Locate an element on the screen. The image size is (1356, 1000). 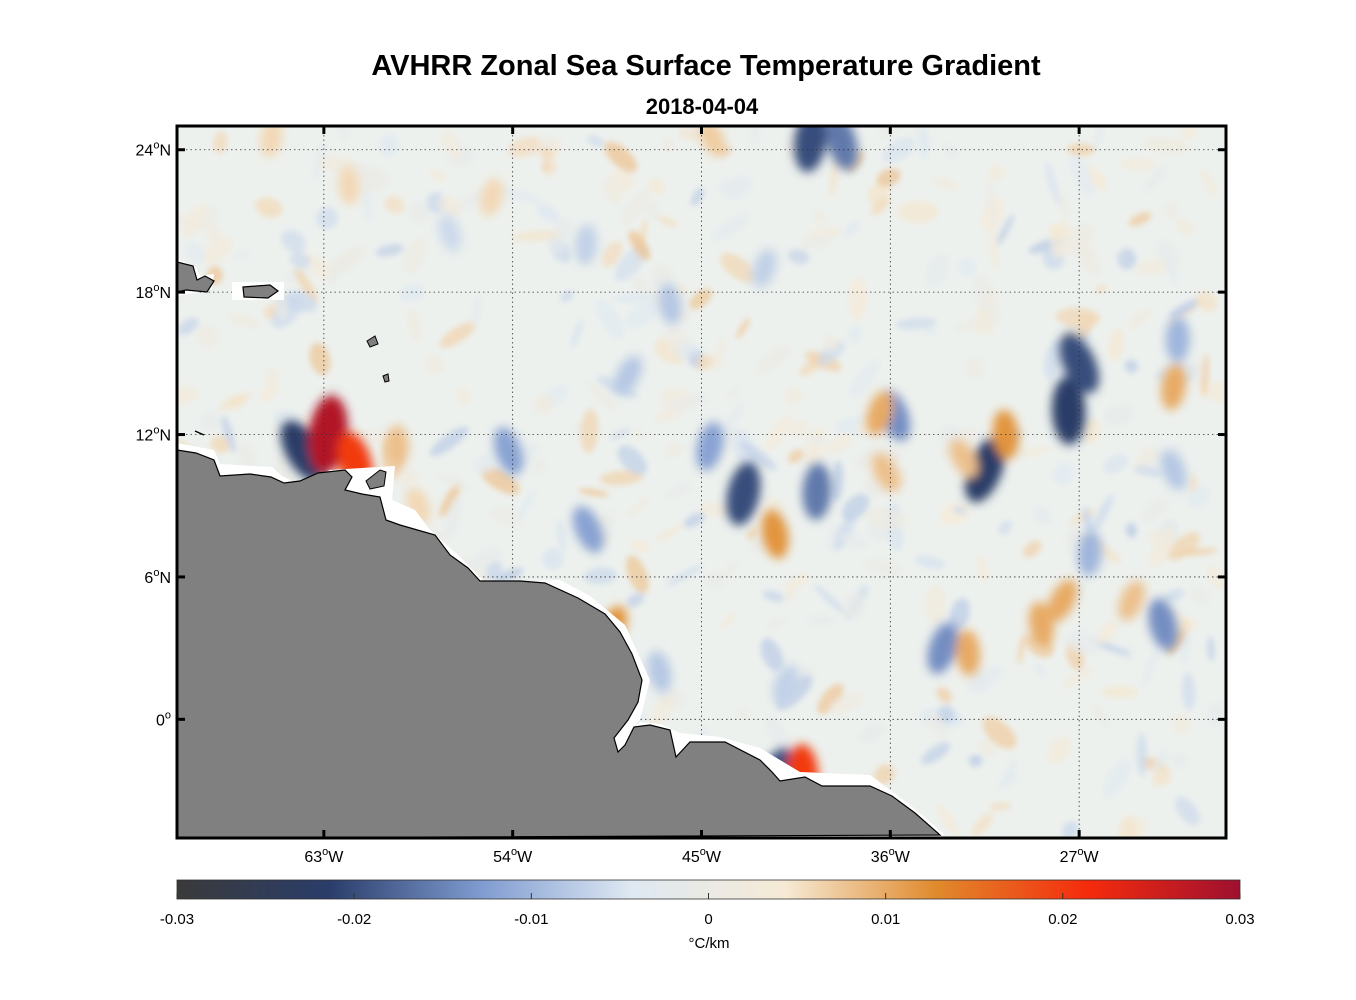
colorbar-tick-label: 0.02 is located at coordinates (1062, 919).